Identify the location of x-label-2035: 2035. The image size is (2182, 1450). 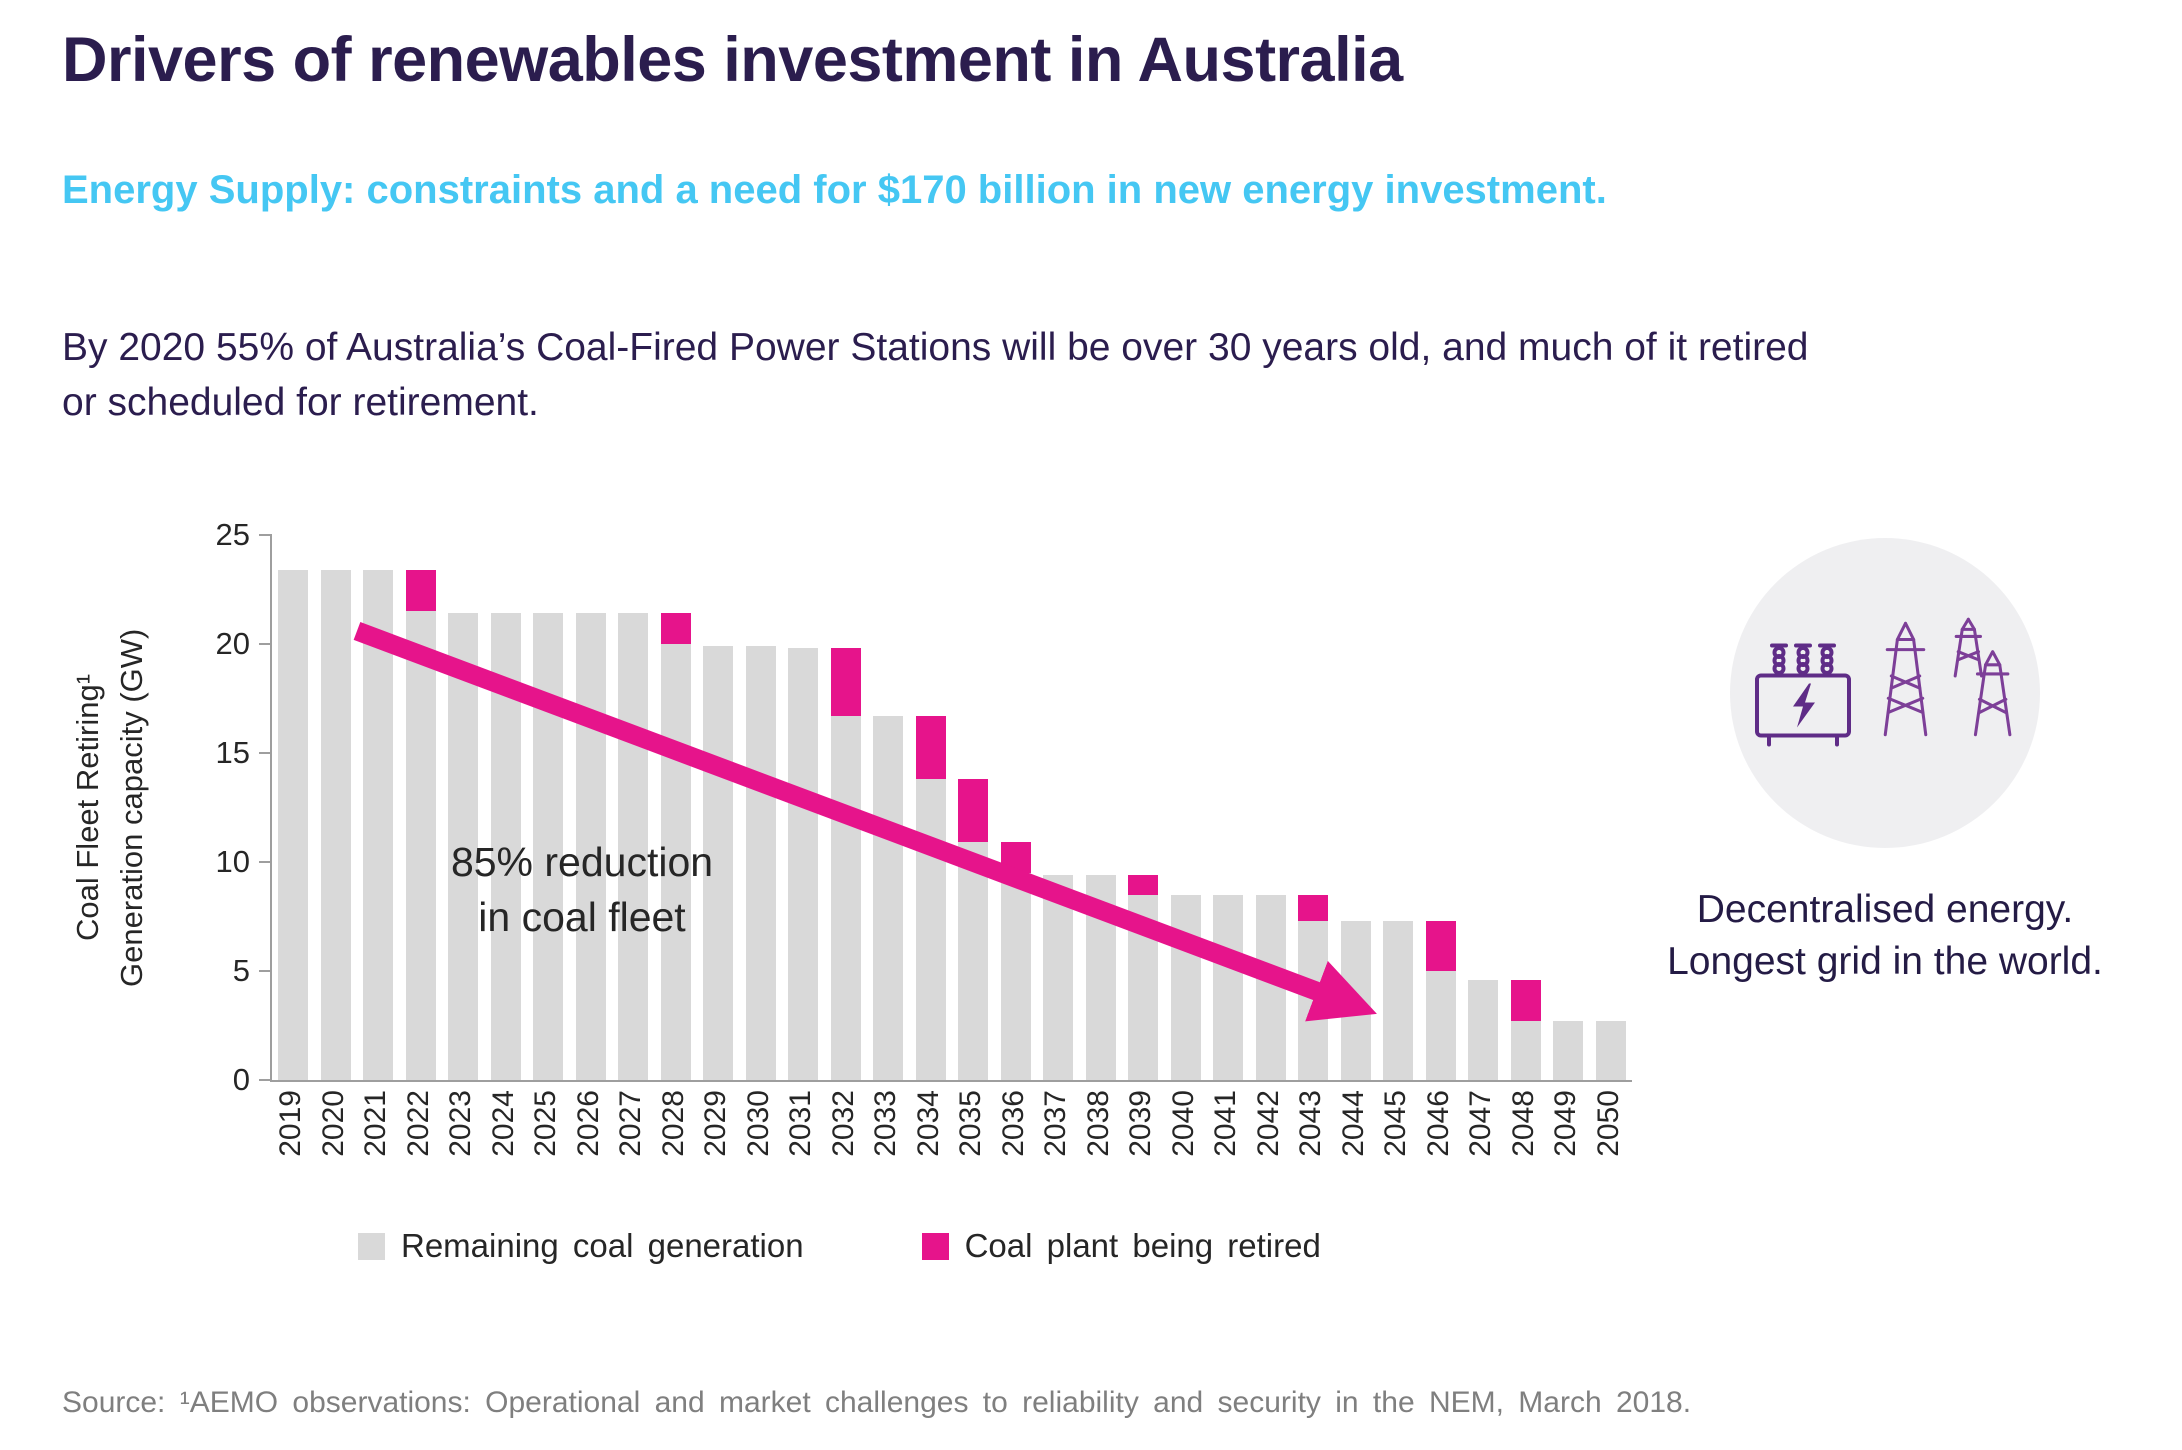
(971, 1123).